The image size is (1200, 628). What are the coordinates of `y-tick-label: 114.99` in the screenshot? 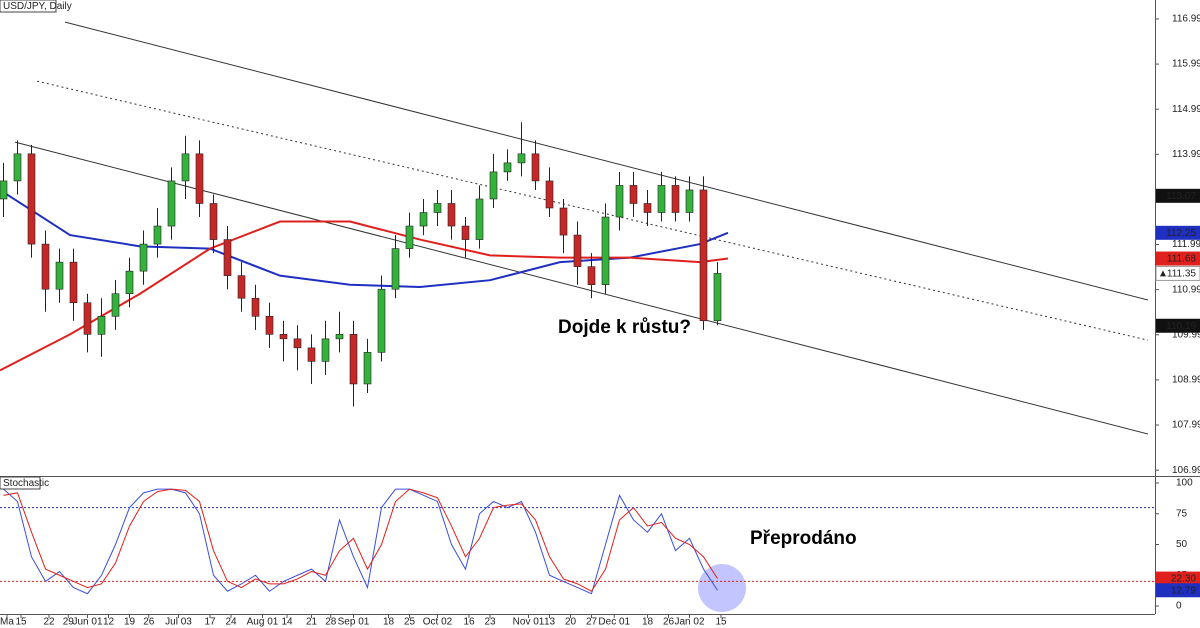 It's located at (1186, 109).